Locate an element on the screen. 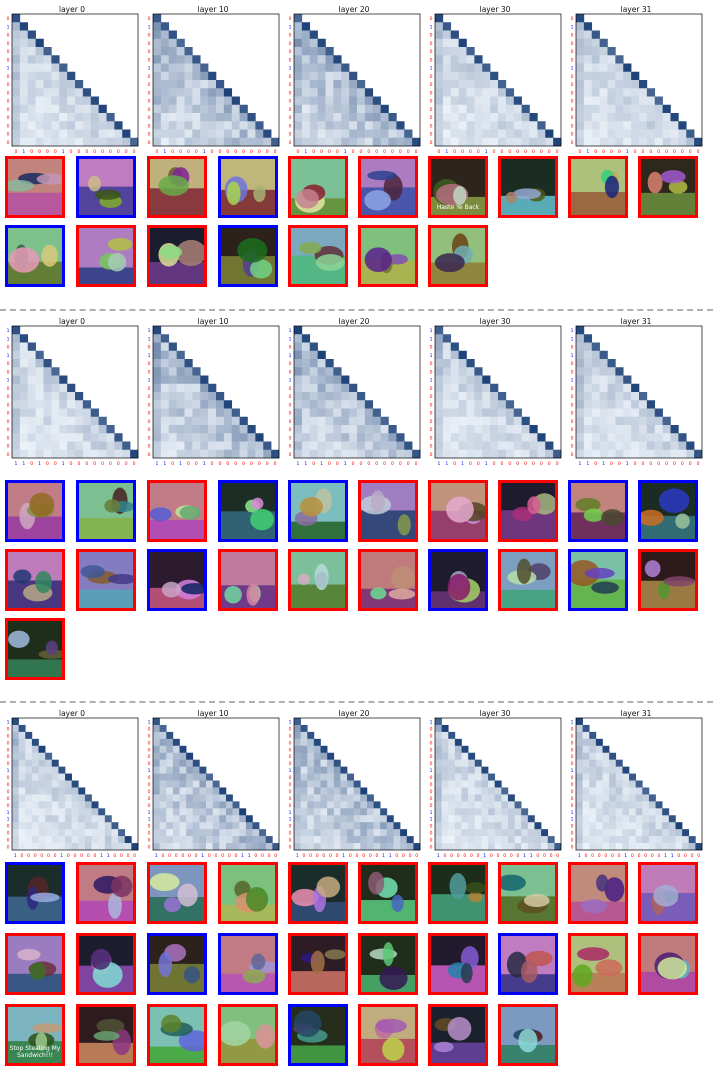  x-tick-label: 1 is located at coordinates (462, 464).